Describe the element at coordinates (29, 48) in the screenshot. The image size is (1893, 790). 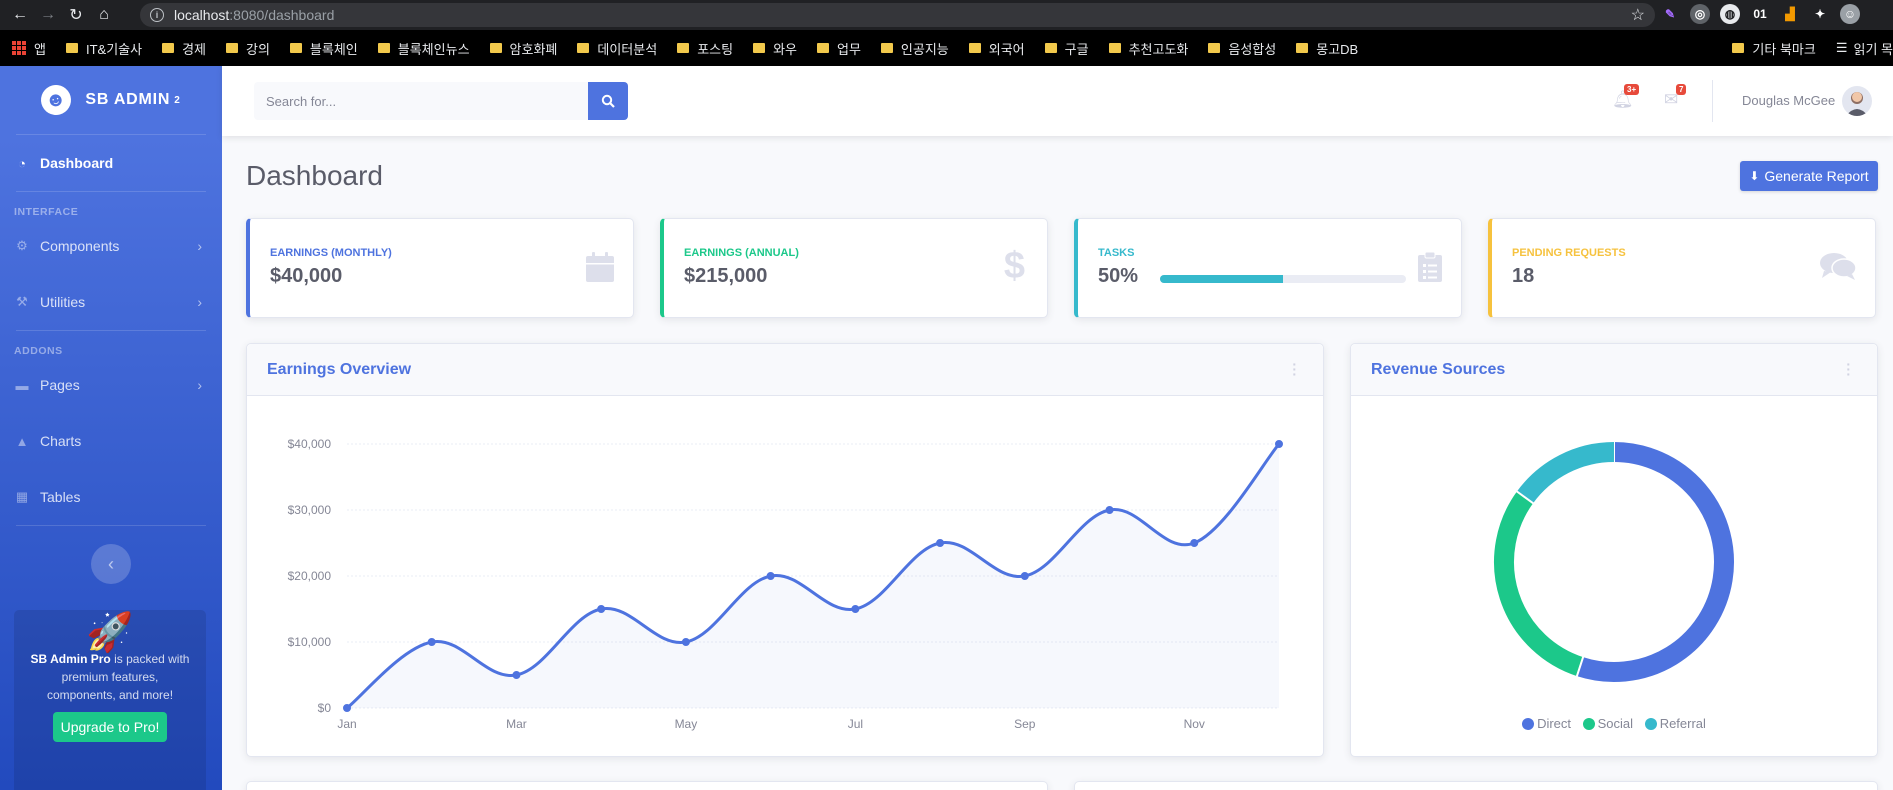
I see `bookmark-apps: 앱` at that location.